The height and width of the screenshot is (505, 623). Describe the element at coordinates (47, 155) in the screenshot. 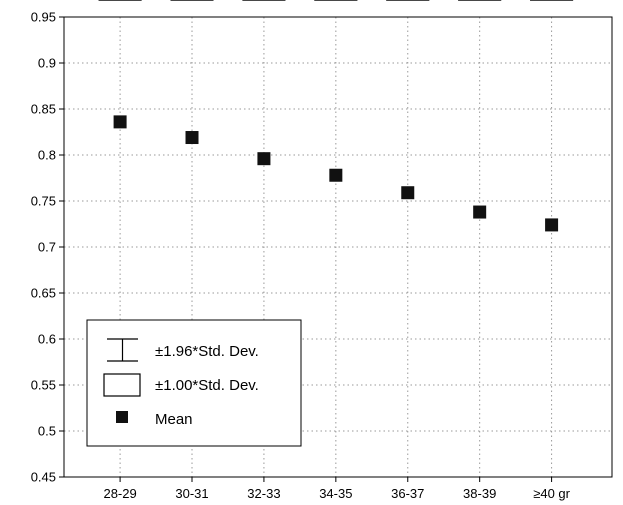

I see `y-tick-label: 0.8` at that location.